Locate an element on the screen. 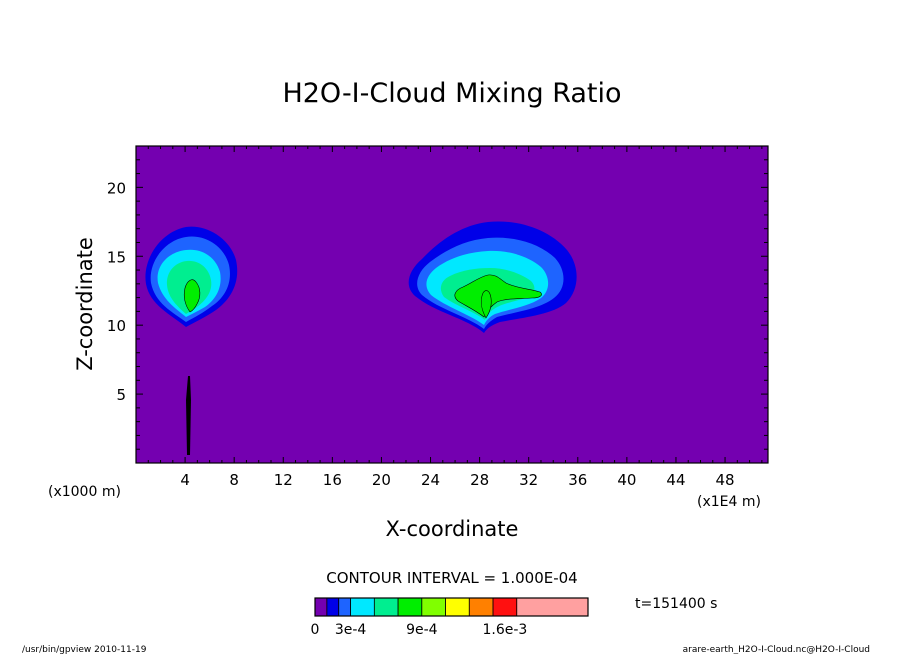  y-tick-label: 15 is located at coordinates (116, 257).